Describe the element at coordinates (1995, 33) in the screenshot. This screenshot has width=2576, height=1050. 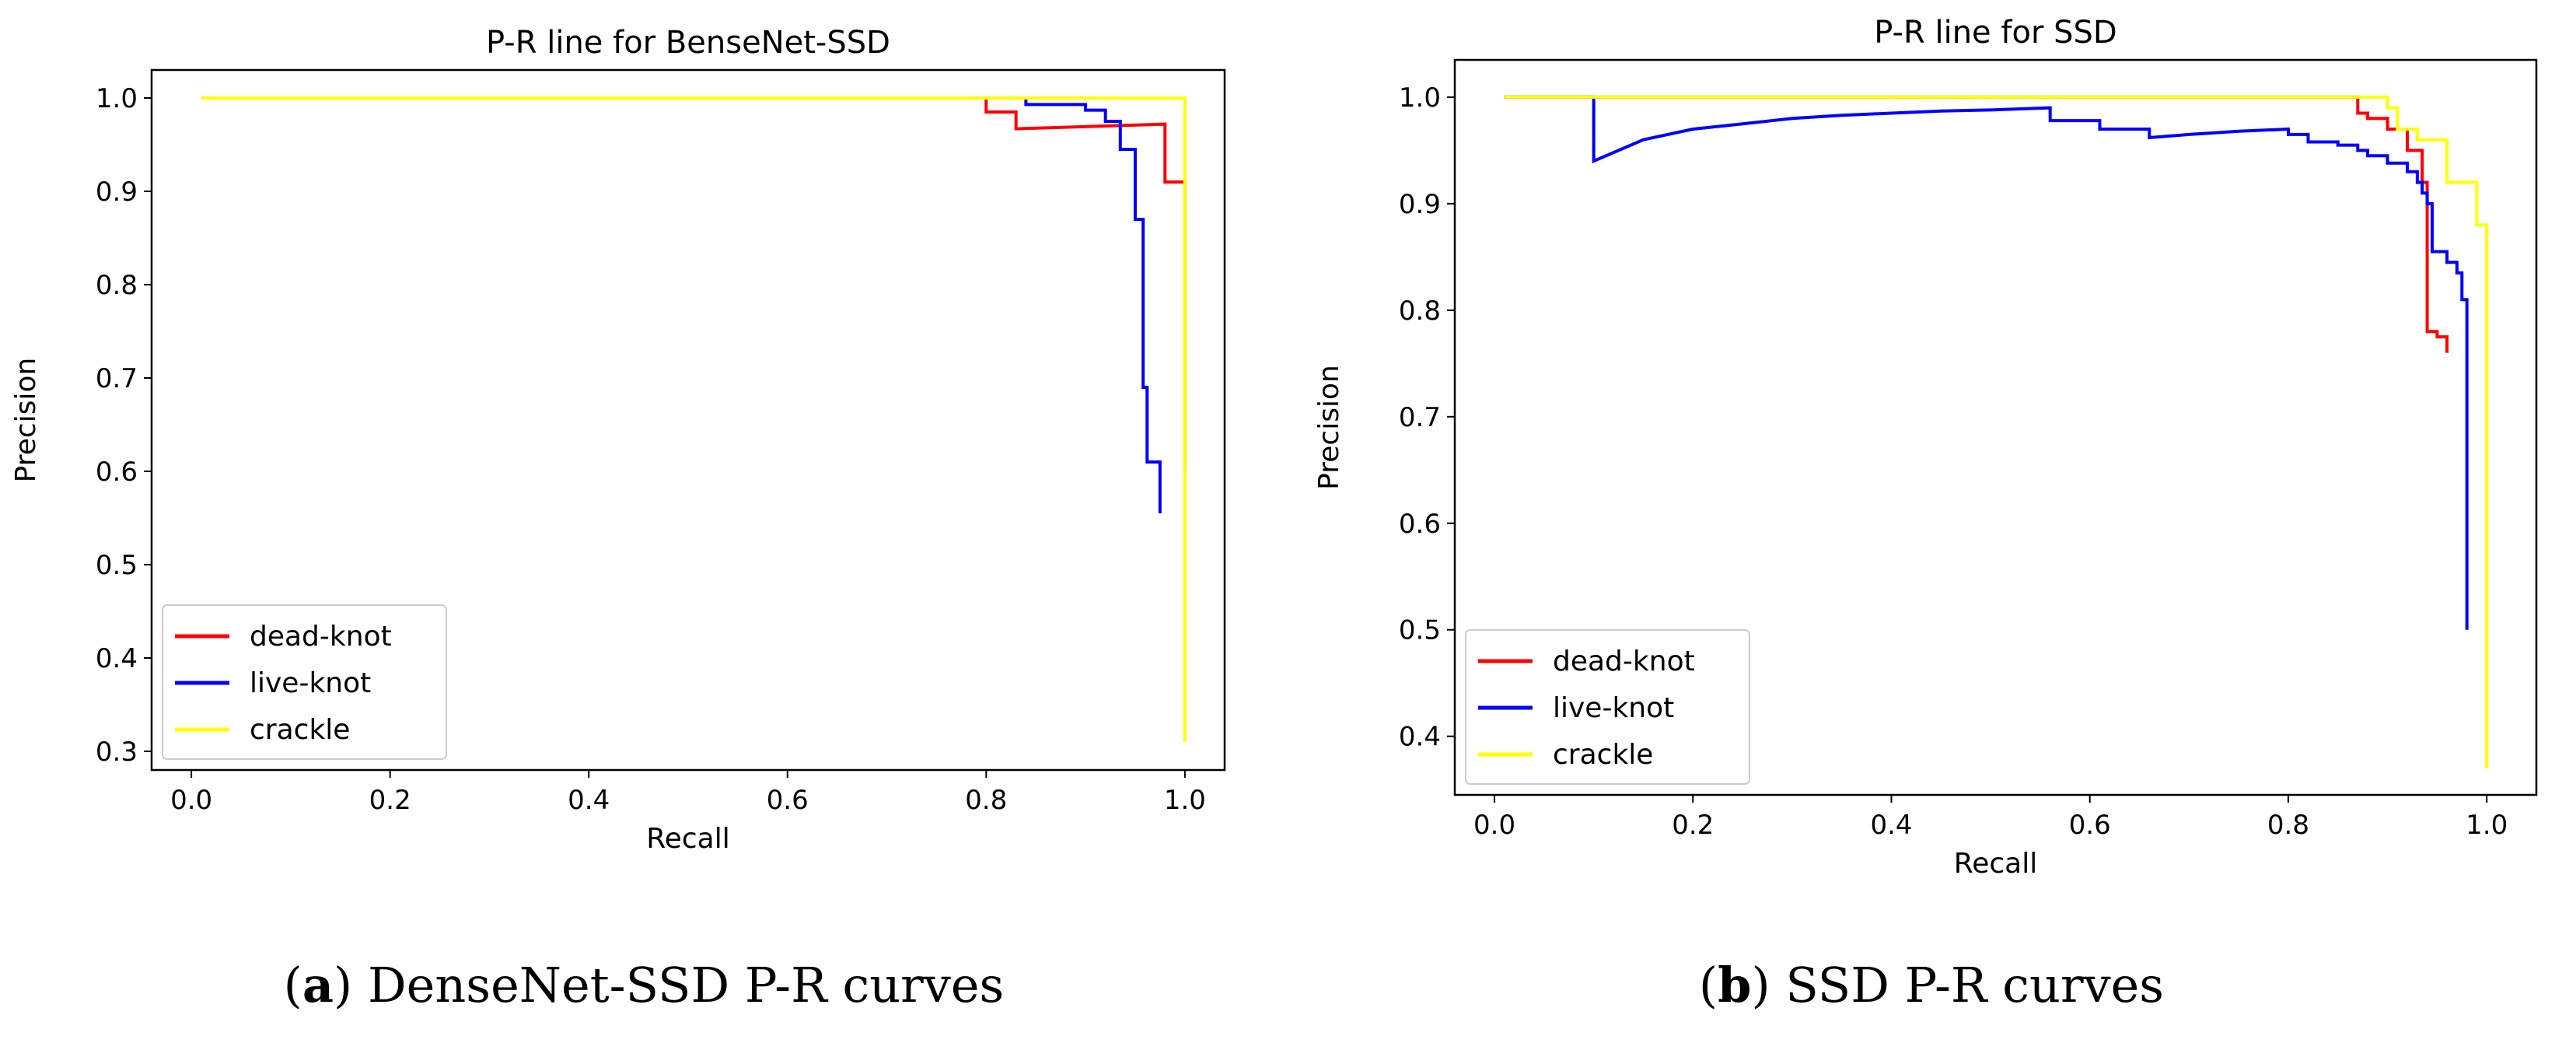
I see `chart-title: P-R line for SSD` at that location.